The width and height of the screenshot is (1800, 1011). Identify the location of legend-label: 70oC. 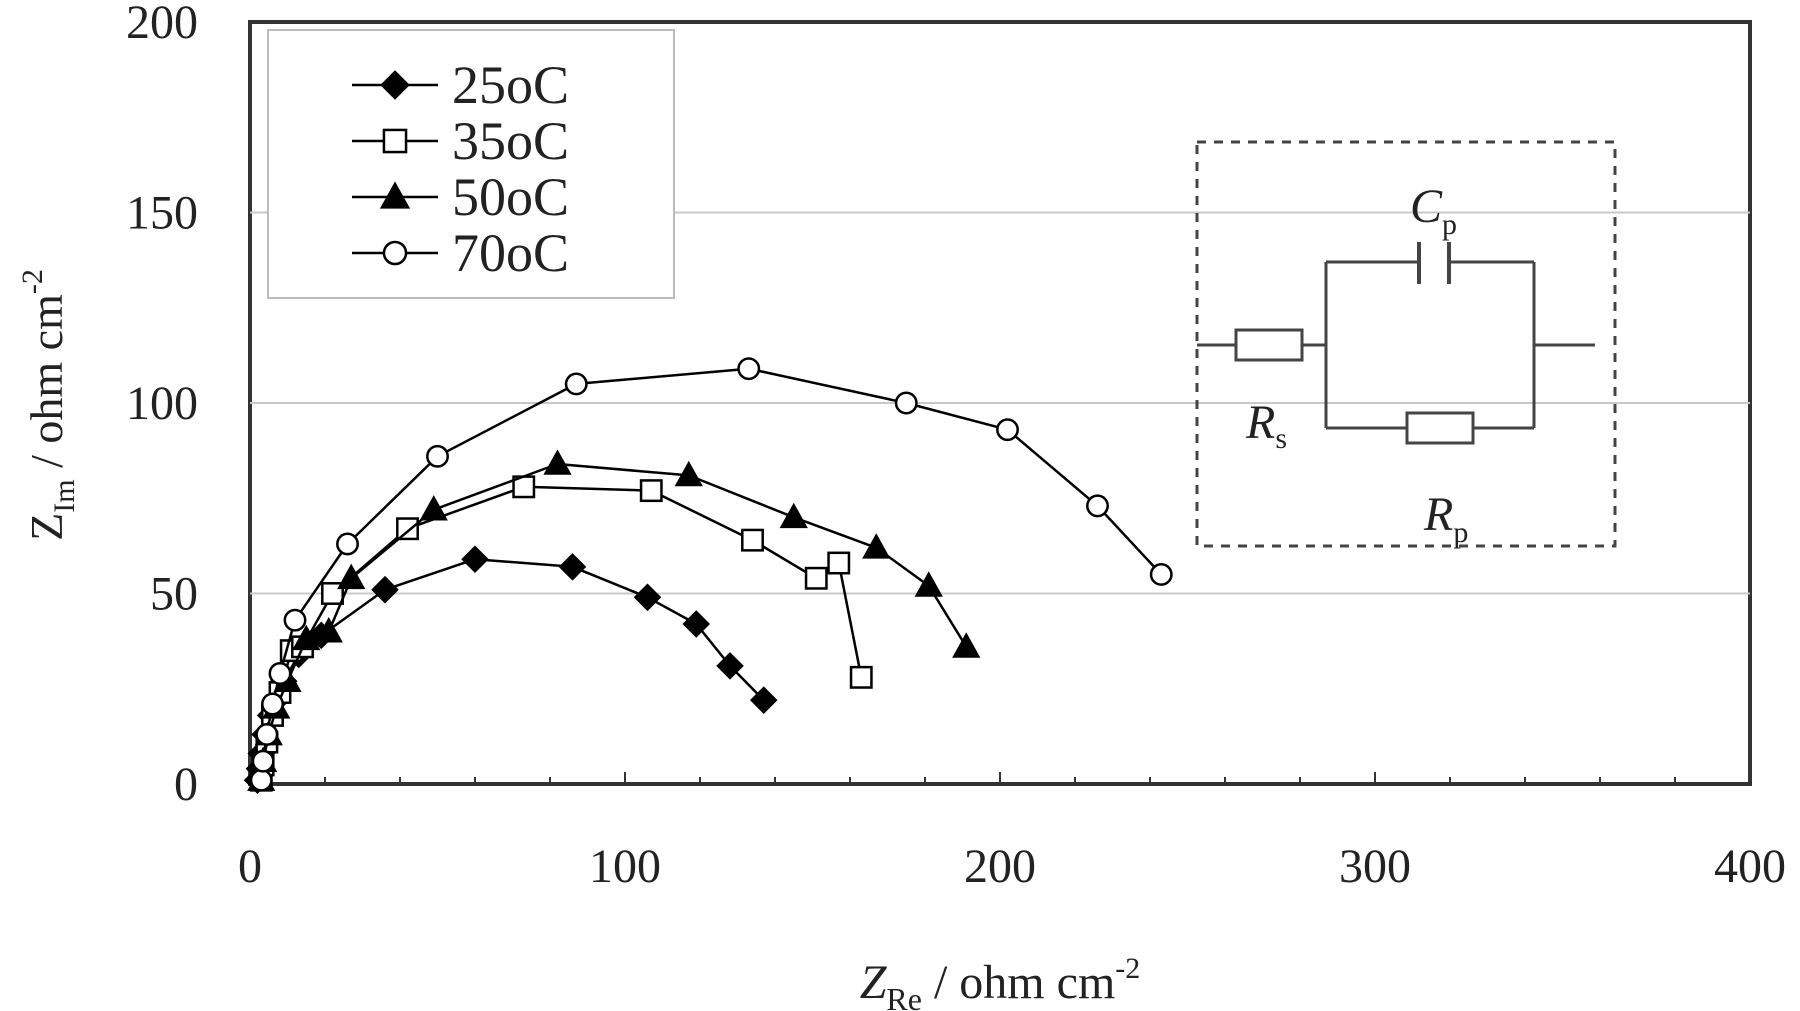
(510, 253).